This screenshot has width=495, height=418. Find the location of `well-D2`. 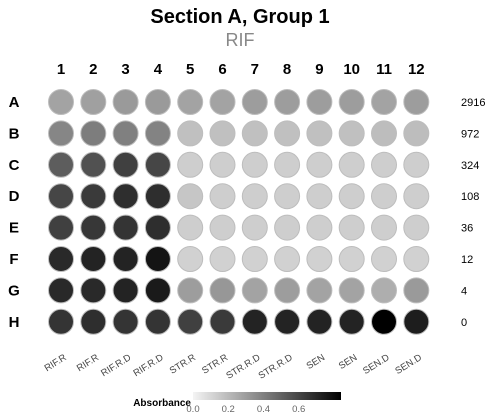

well-D2 is located at coordinates (93, 196).